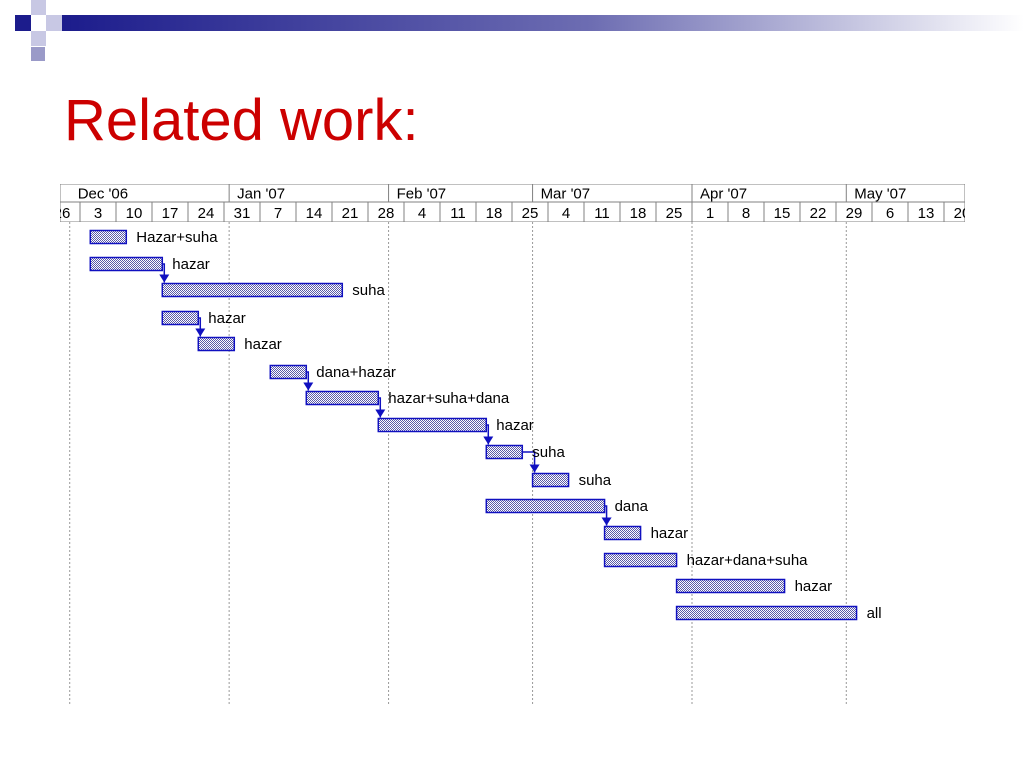  I want to click on week-tick-label: 6, so click(890, 213).